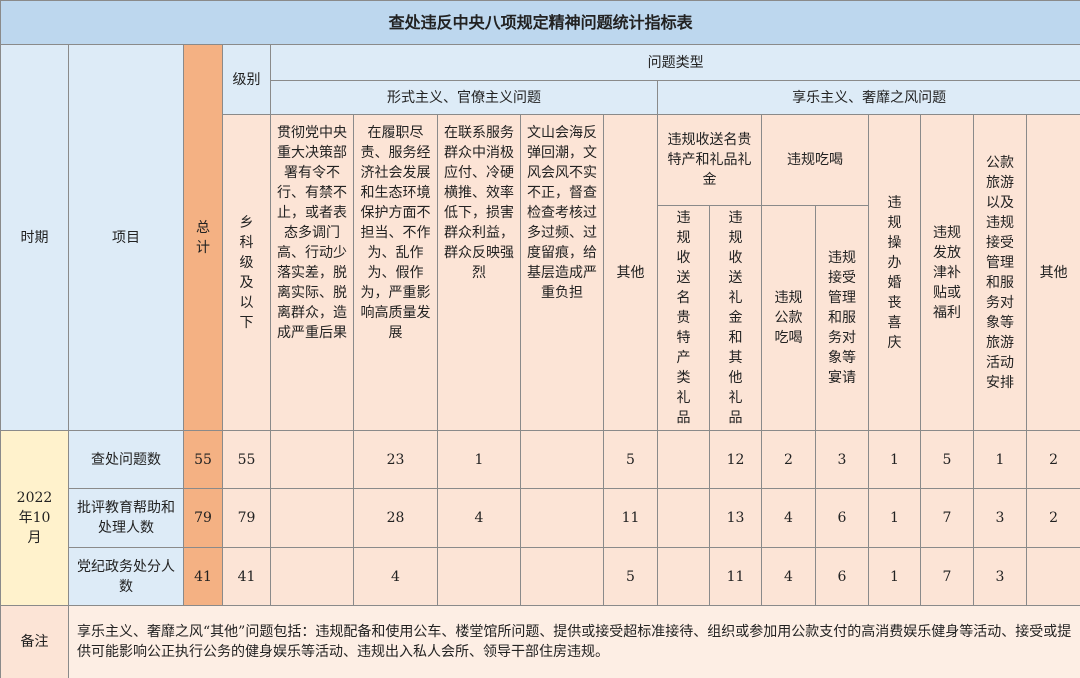 The width and height of the screenshot is (1080, 678). Describe the element at coordinates (126, 576) in the screenshot. I see `item-cell: 党纪政务处分人数` at that location.